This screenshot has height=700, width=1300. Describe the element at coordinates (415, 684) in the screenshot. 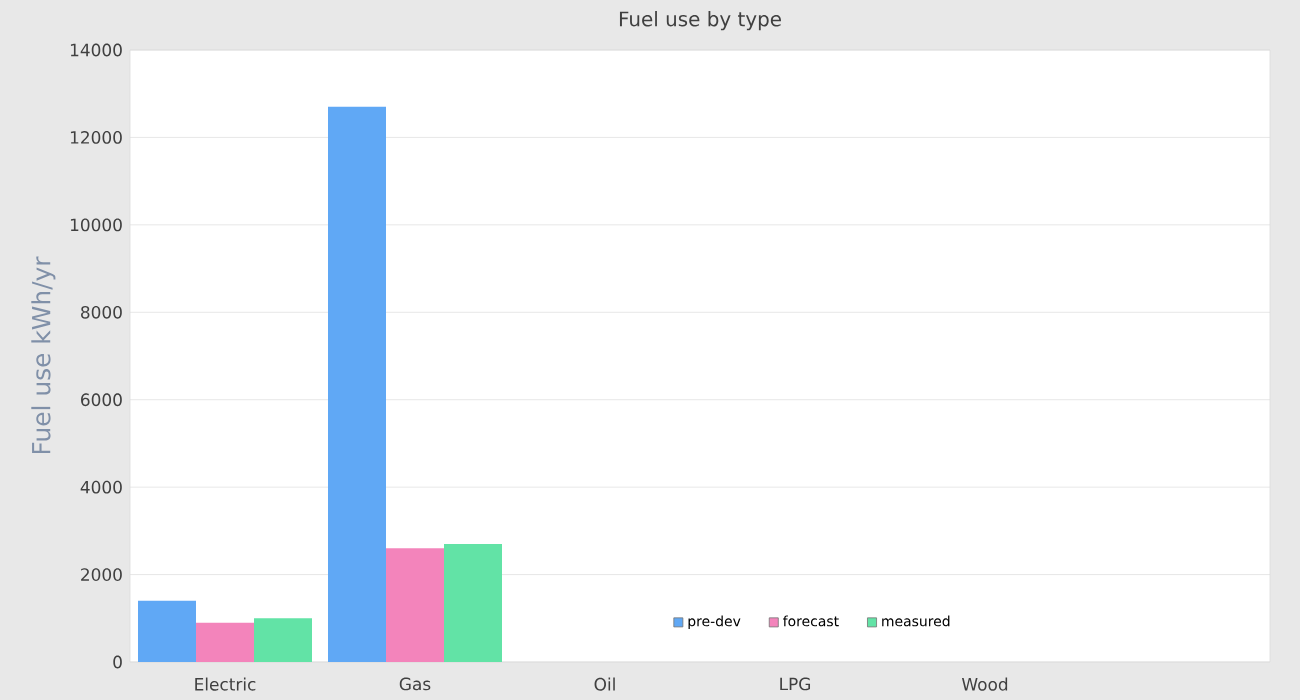

I see `x-tick-label: Gas` at that location.